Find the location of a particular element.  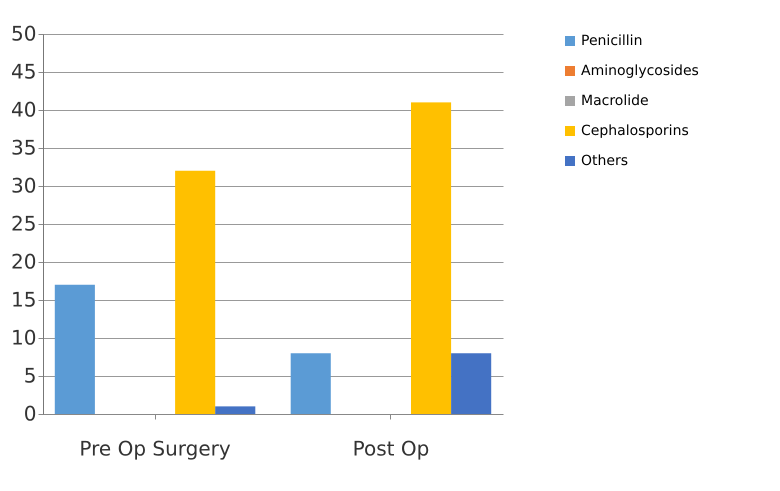

y-tick-label: 5 is located at coordinates (30, 376).